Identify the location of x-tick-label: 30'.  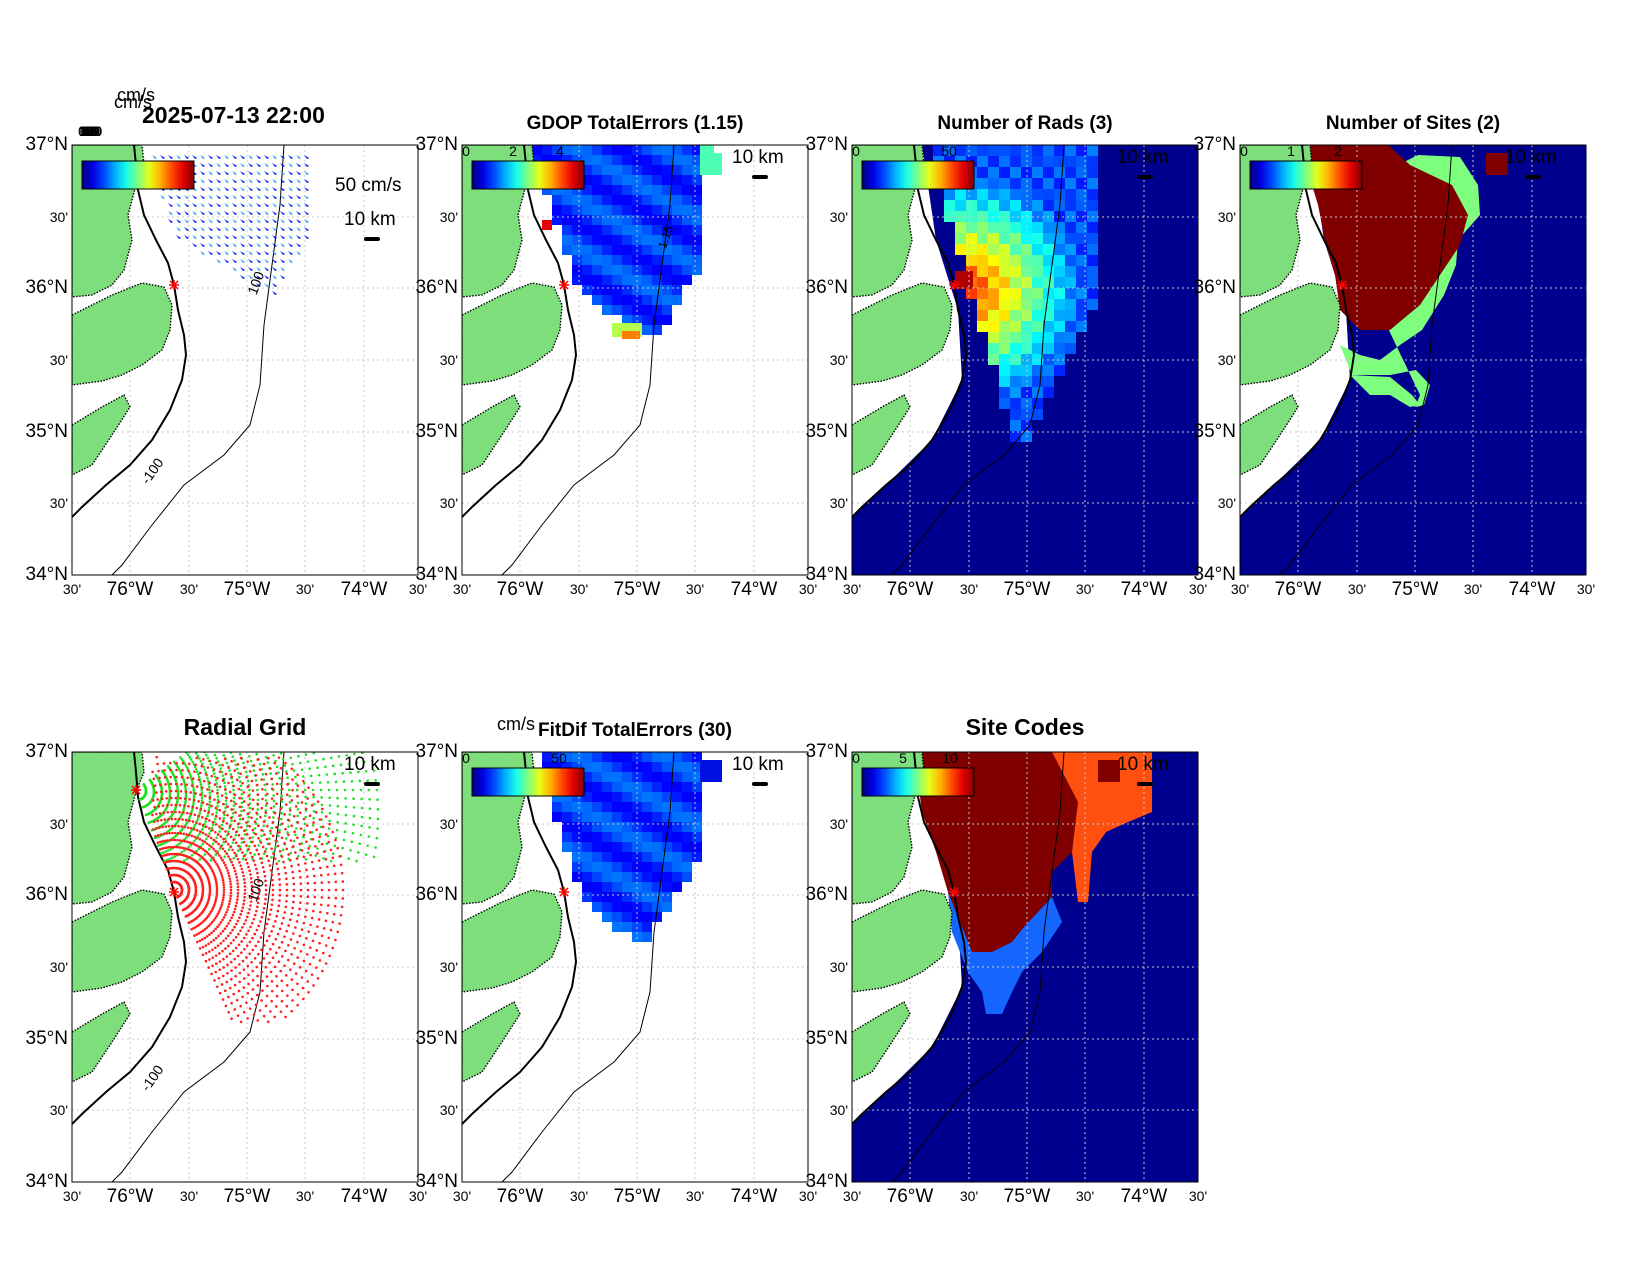
(579, 589).